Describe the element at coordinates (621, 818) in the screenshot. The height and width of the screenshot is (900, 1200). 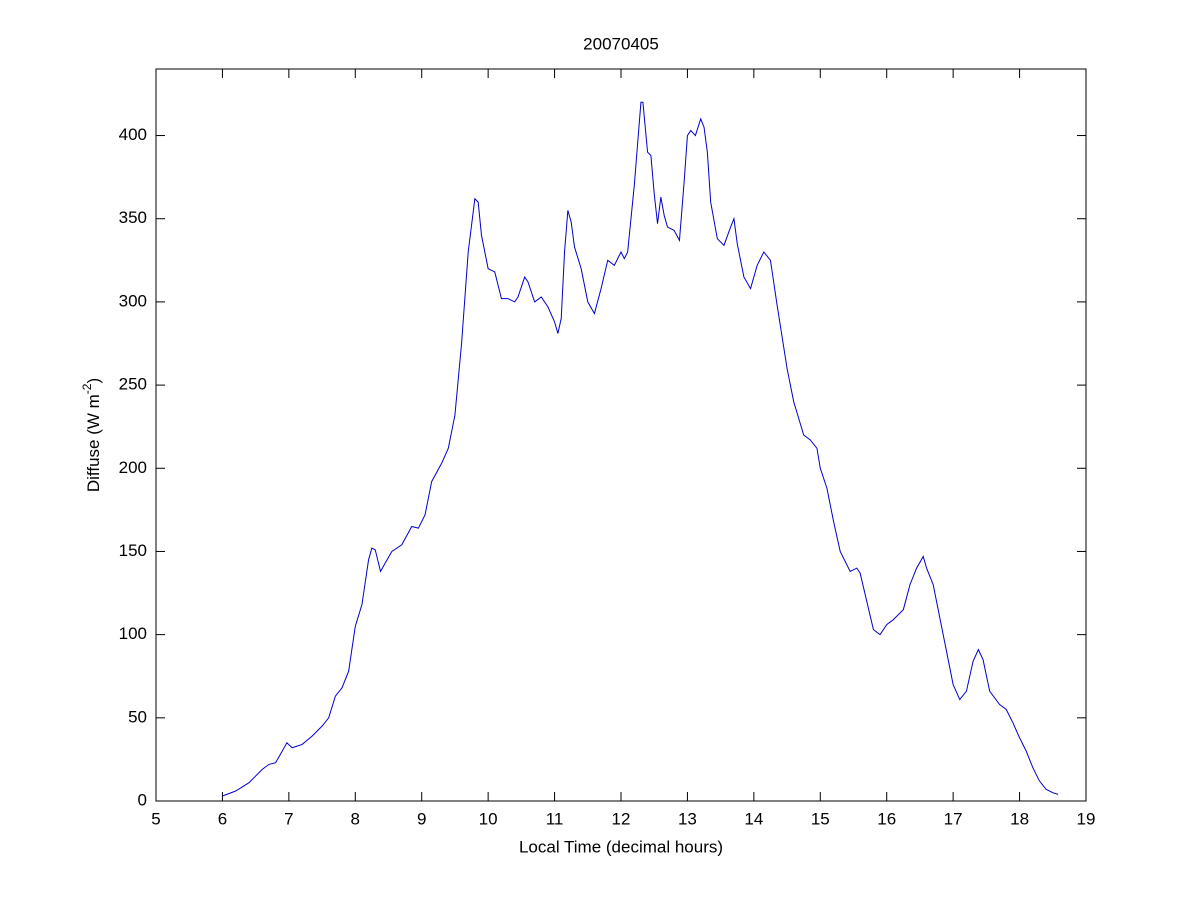
I see `x-tick-label: 12` at that location.